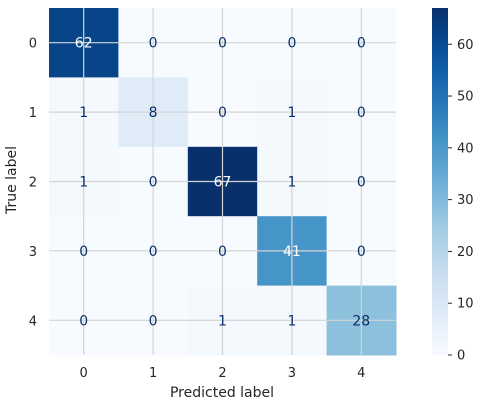 The image size is (480, 404). What do you see at coordinates (222, 393) in the screenshot?
I see `x-axis-label: Predicted label` at bounding box center [222, 393].